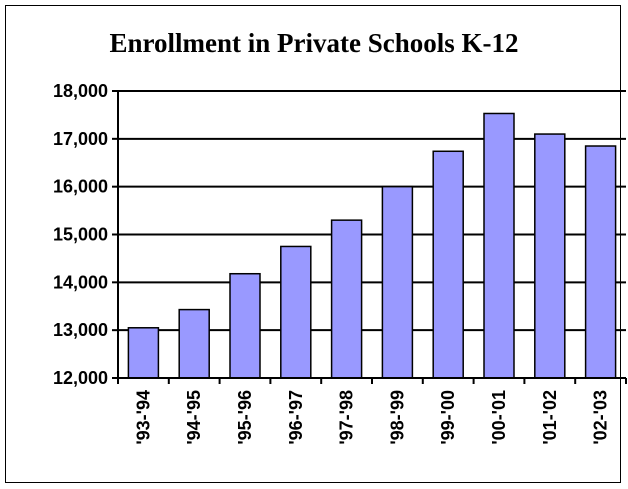 Image resolution: width=628 pixels, height=489 pixels. Describe the element at coordinates (80, 330) in the screenshot. I see `y-tick-label: 13,000` at that location.